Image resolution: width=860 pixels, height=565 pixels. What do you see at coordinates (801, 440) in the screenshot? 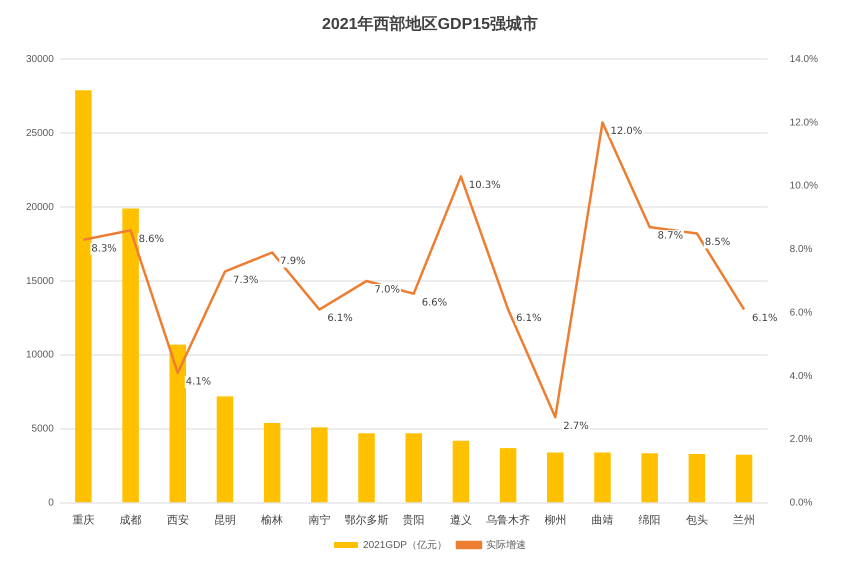
I see `y2-tick-label: 2.0%` at bounding box center [801, 440].